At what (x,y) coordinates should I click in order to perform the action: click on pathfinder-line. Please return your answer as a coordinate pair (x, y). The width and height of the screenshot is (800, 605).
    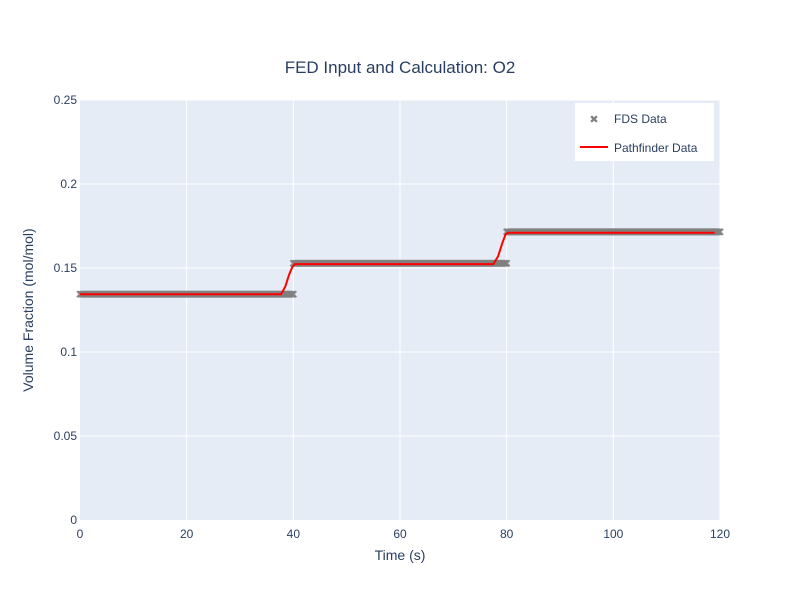
    Looking at the image, I should click on (397, 263).